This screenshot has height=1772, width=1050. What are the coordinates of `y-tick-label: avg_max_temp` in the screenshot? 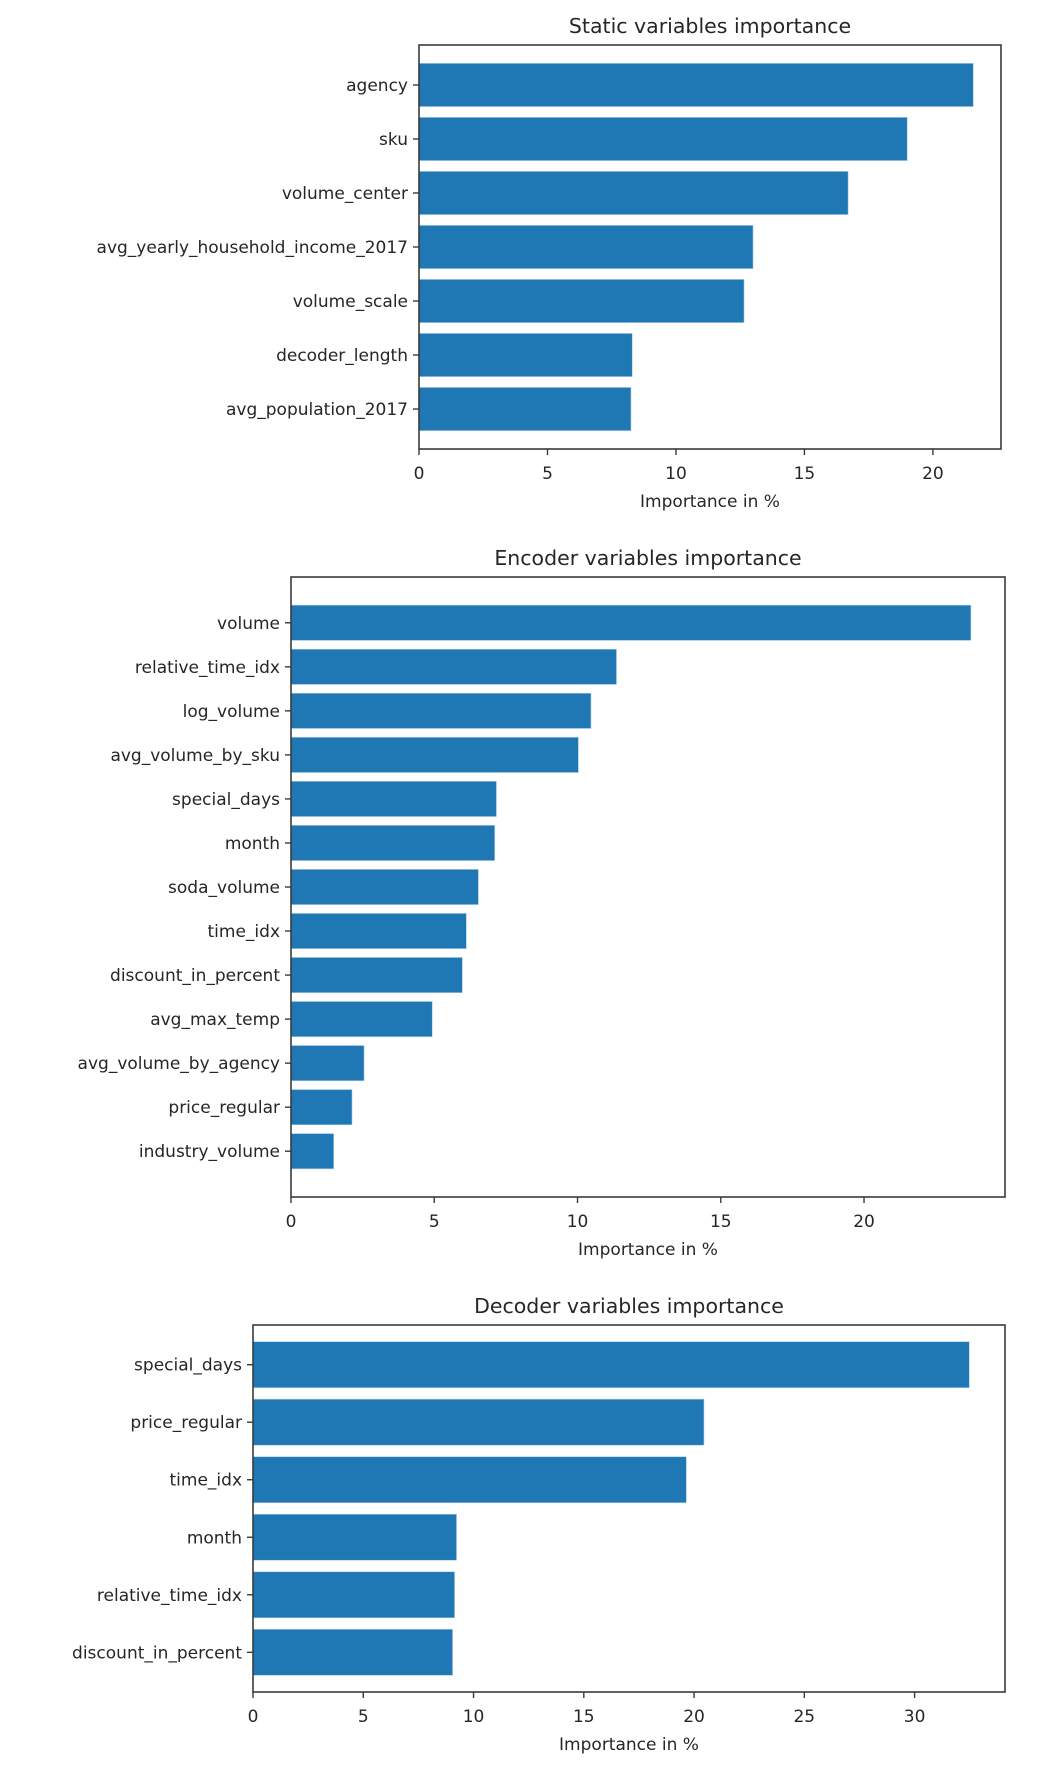 It's located at (215, 1020).